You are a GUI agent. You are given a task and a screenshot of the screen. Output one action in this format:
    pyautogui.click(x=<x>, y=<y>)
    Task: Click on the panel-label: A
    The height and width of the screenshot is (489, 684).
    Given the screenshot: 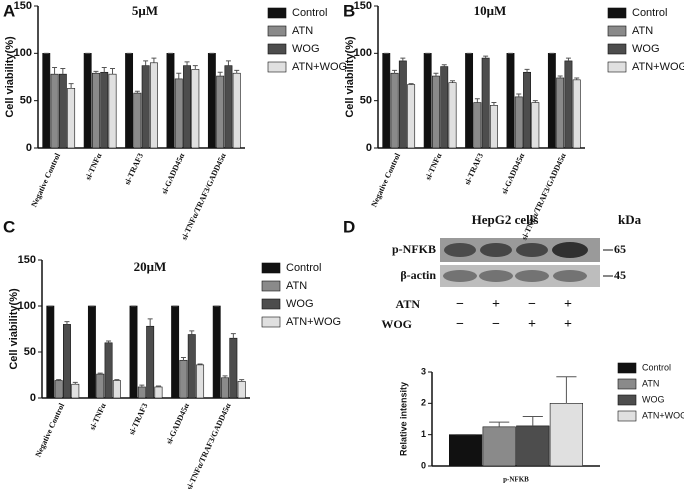 What is the action you would take?
    pyautogui.click(x=9, y=10)
    